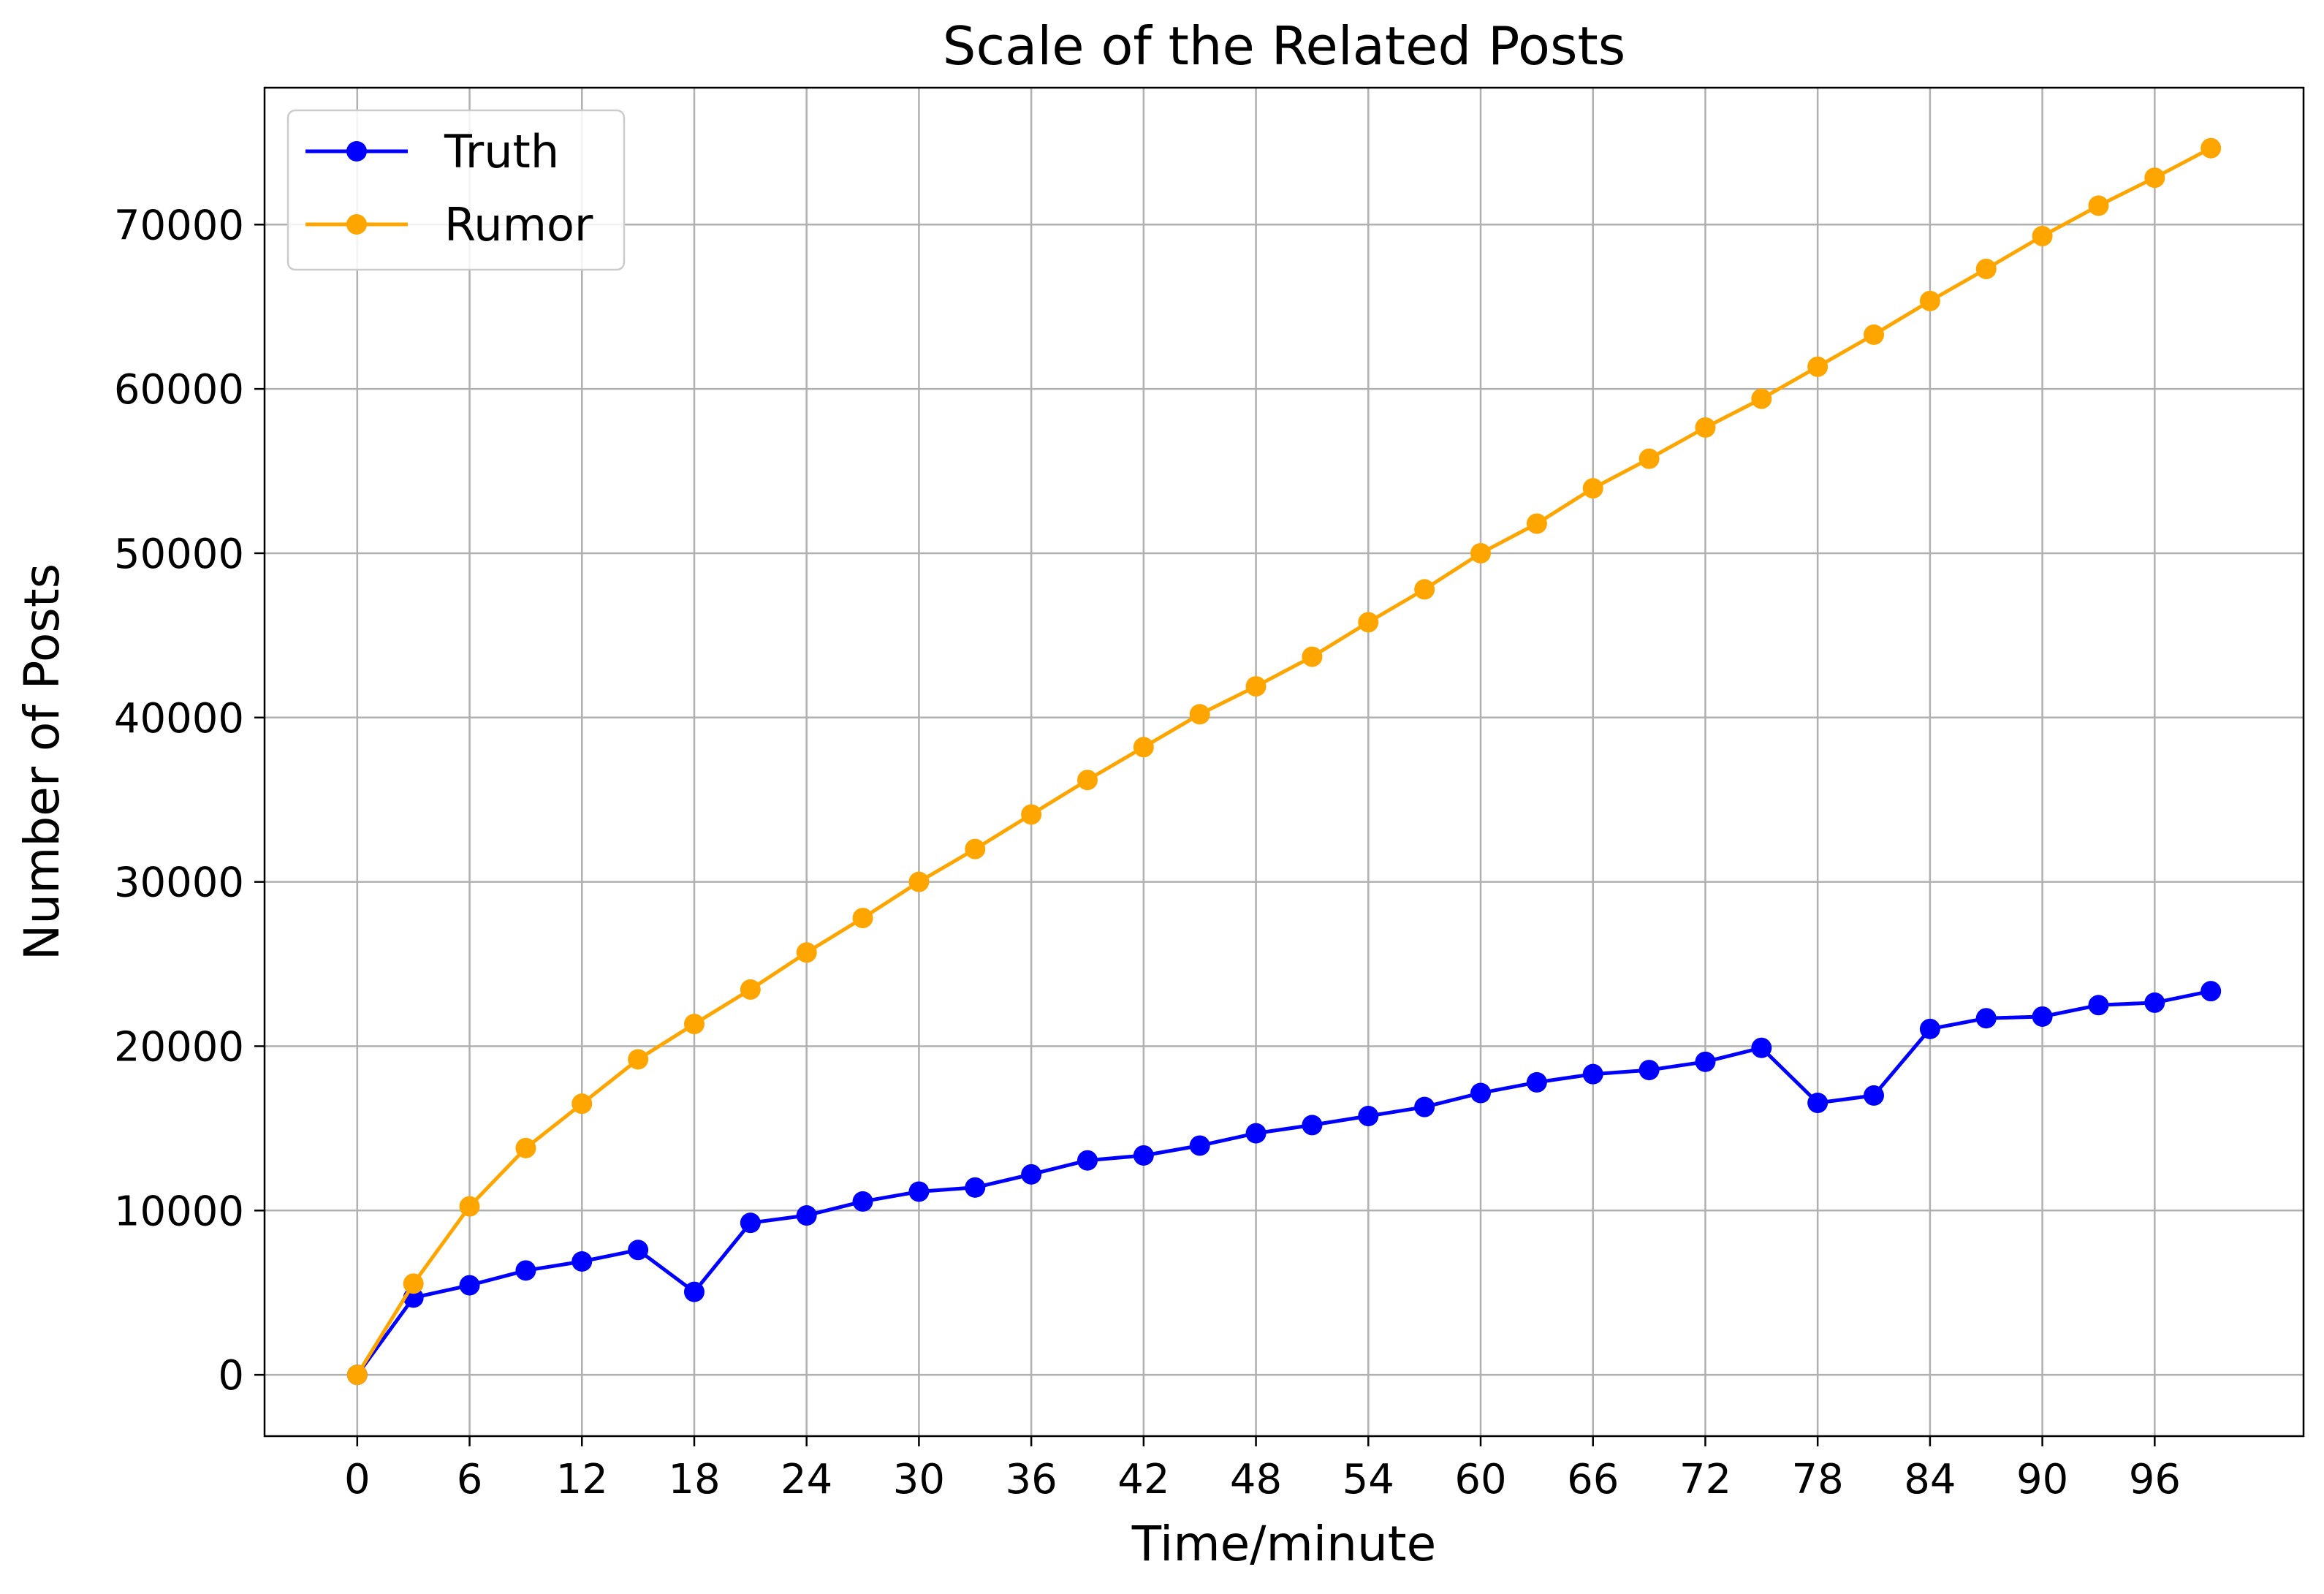 The image size is (2324, 1594). What do you see at coordinates (42, 762) in the screenshot?
I see `y-axis-label: Number of Posts` at bounding box center [42, 762].